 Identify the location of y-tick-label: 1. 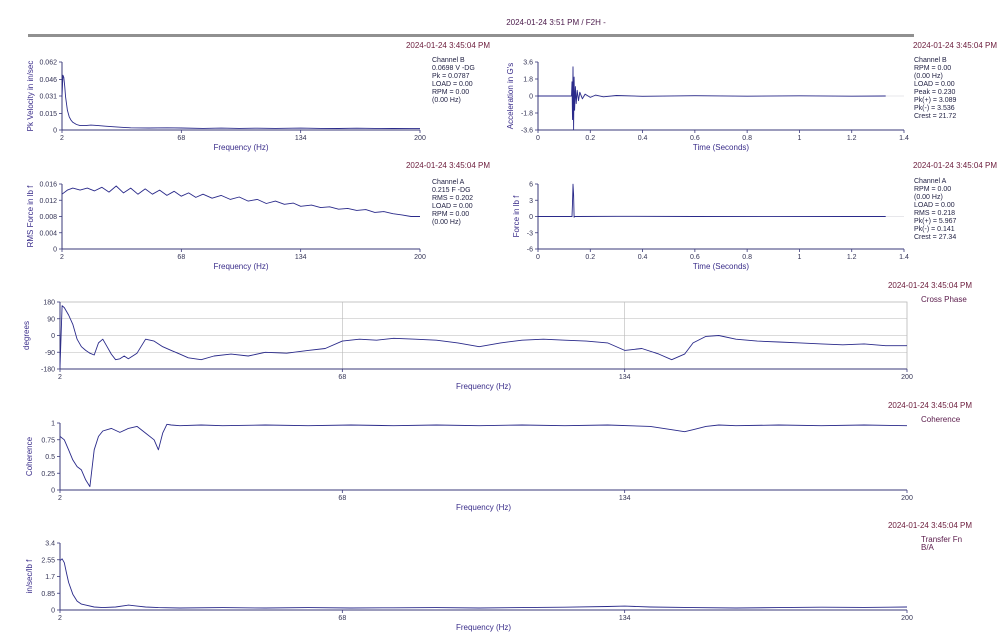
(53, 424).